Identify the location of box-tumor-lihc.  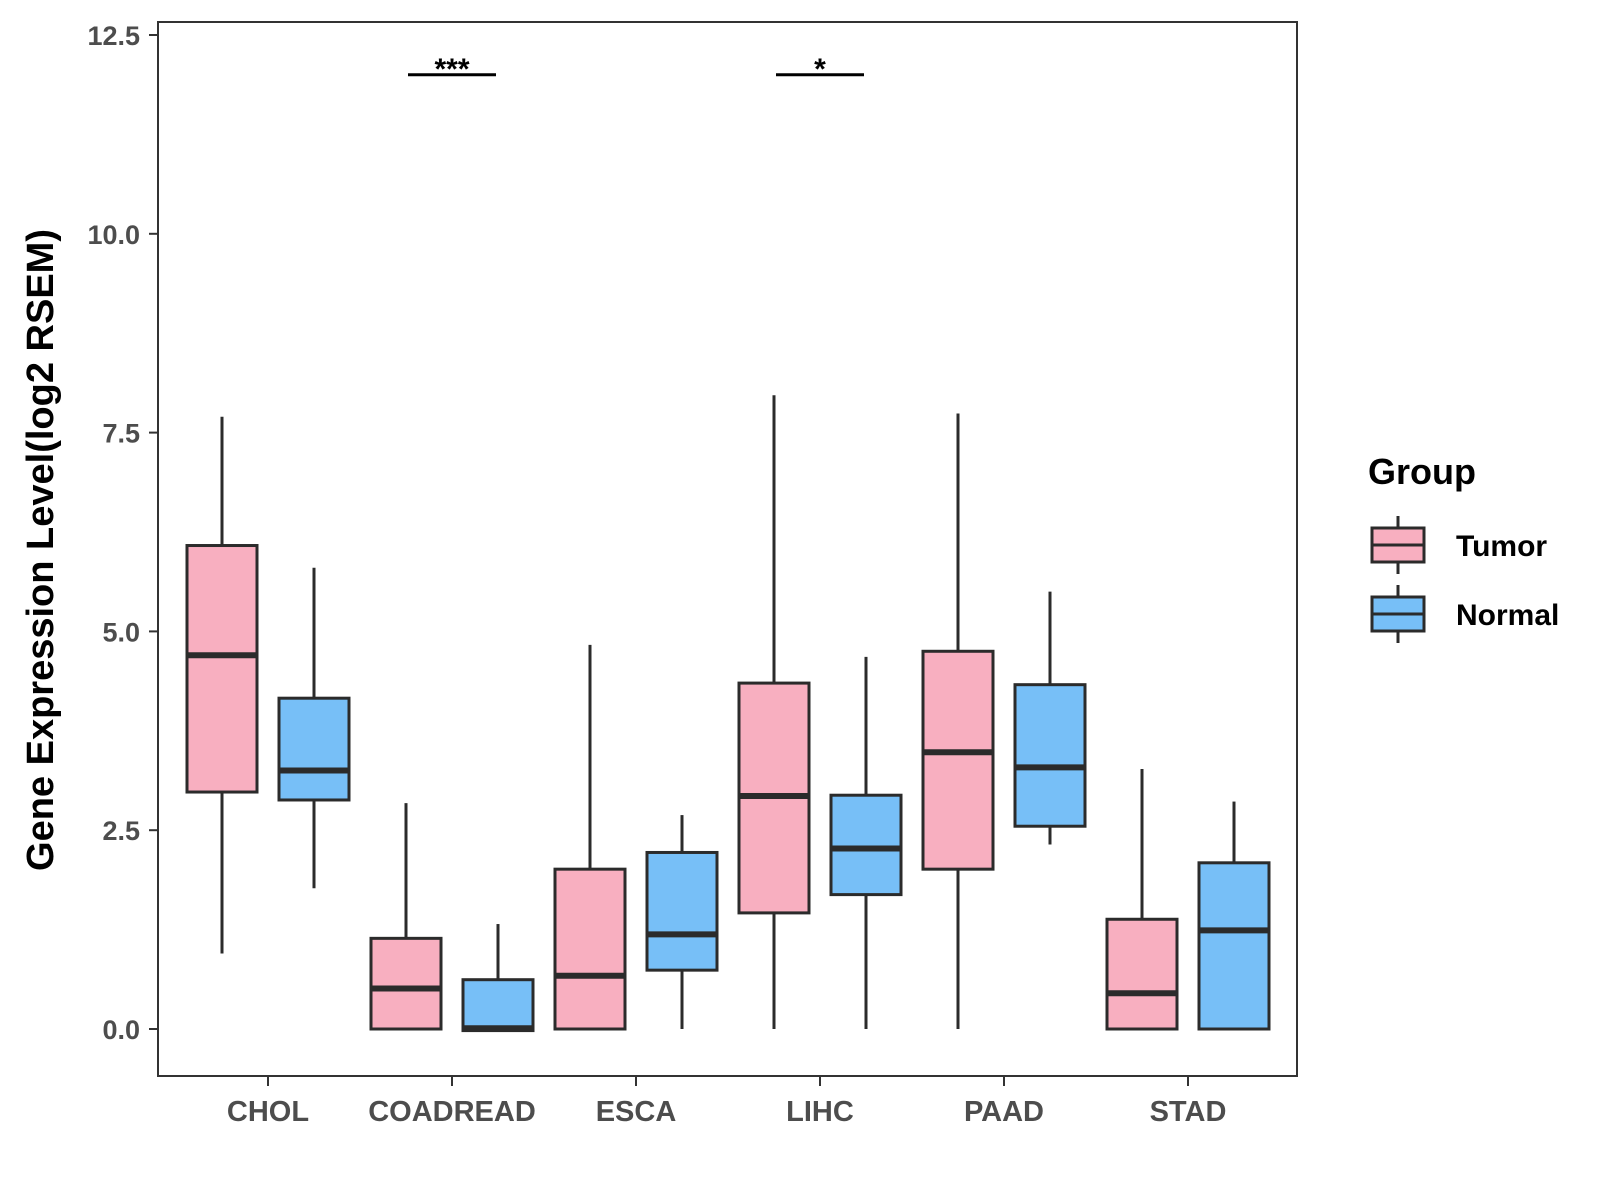
(774, 712).